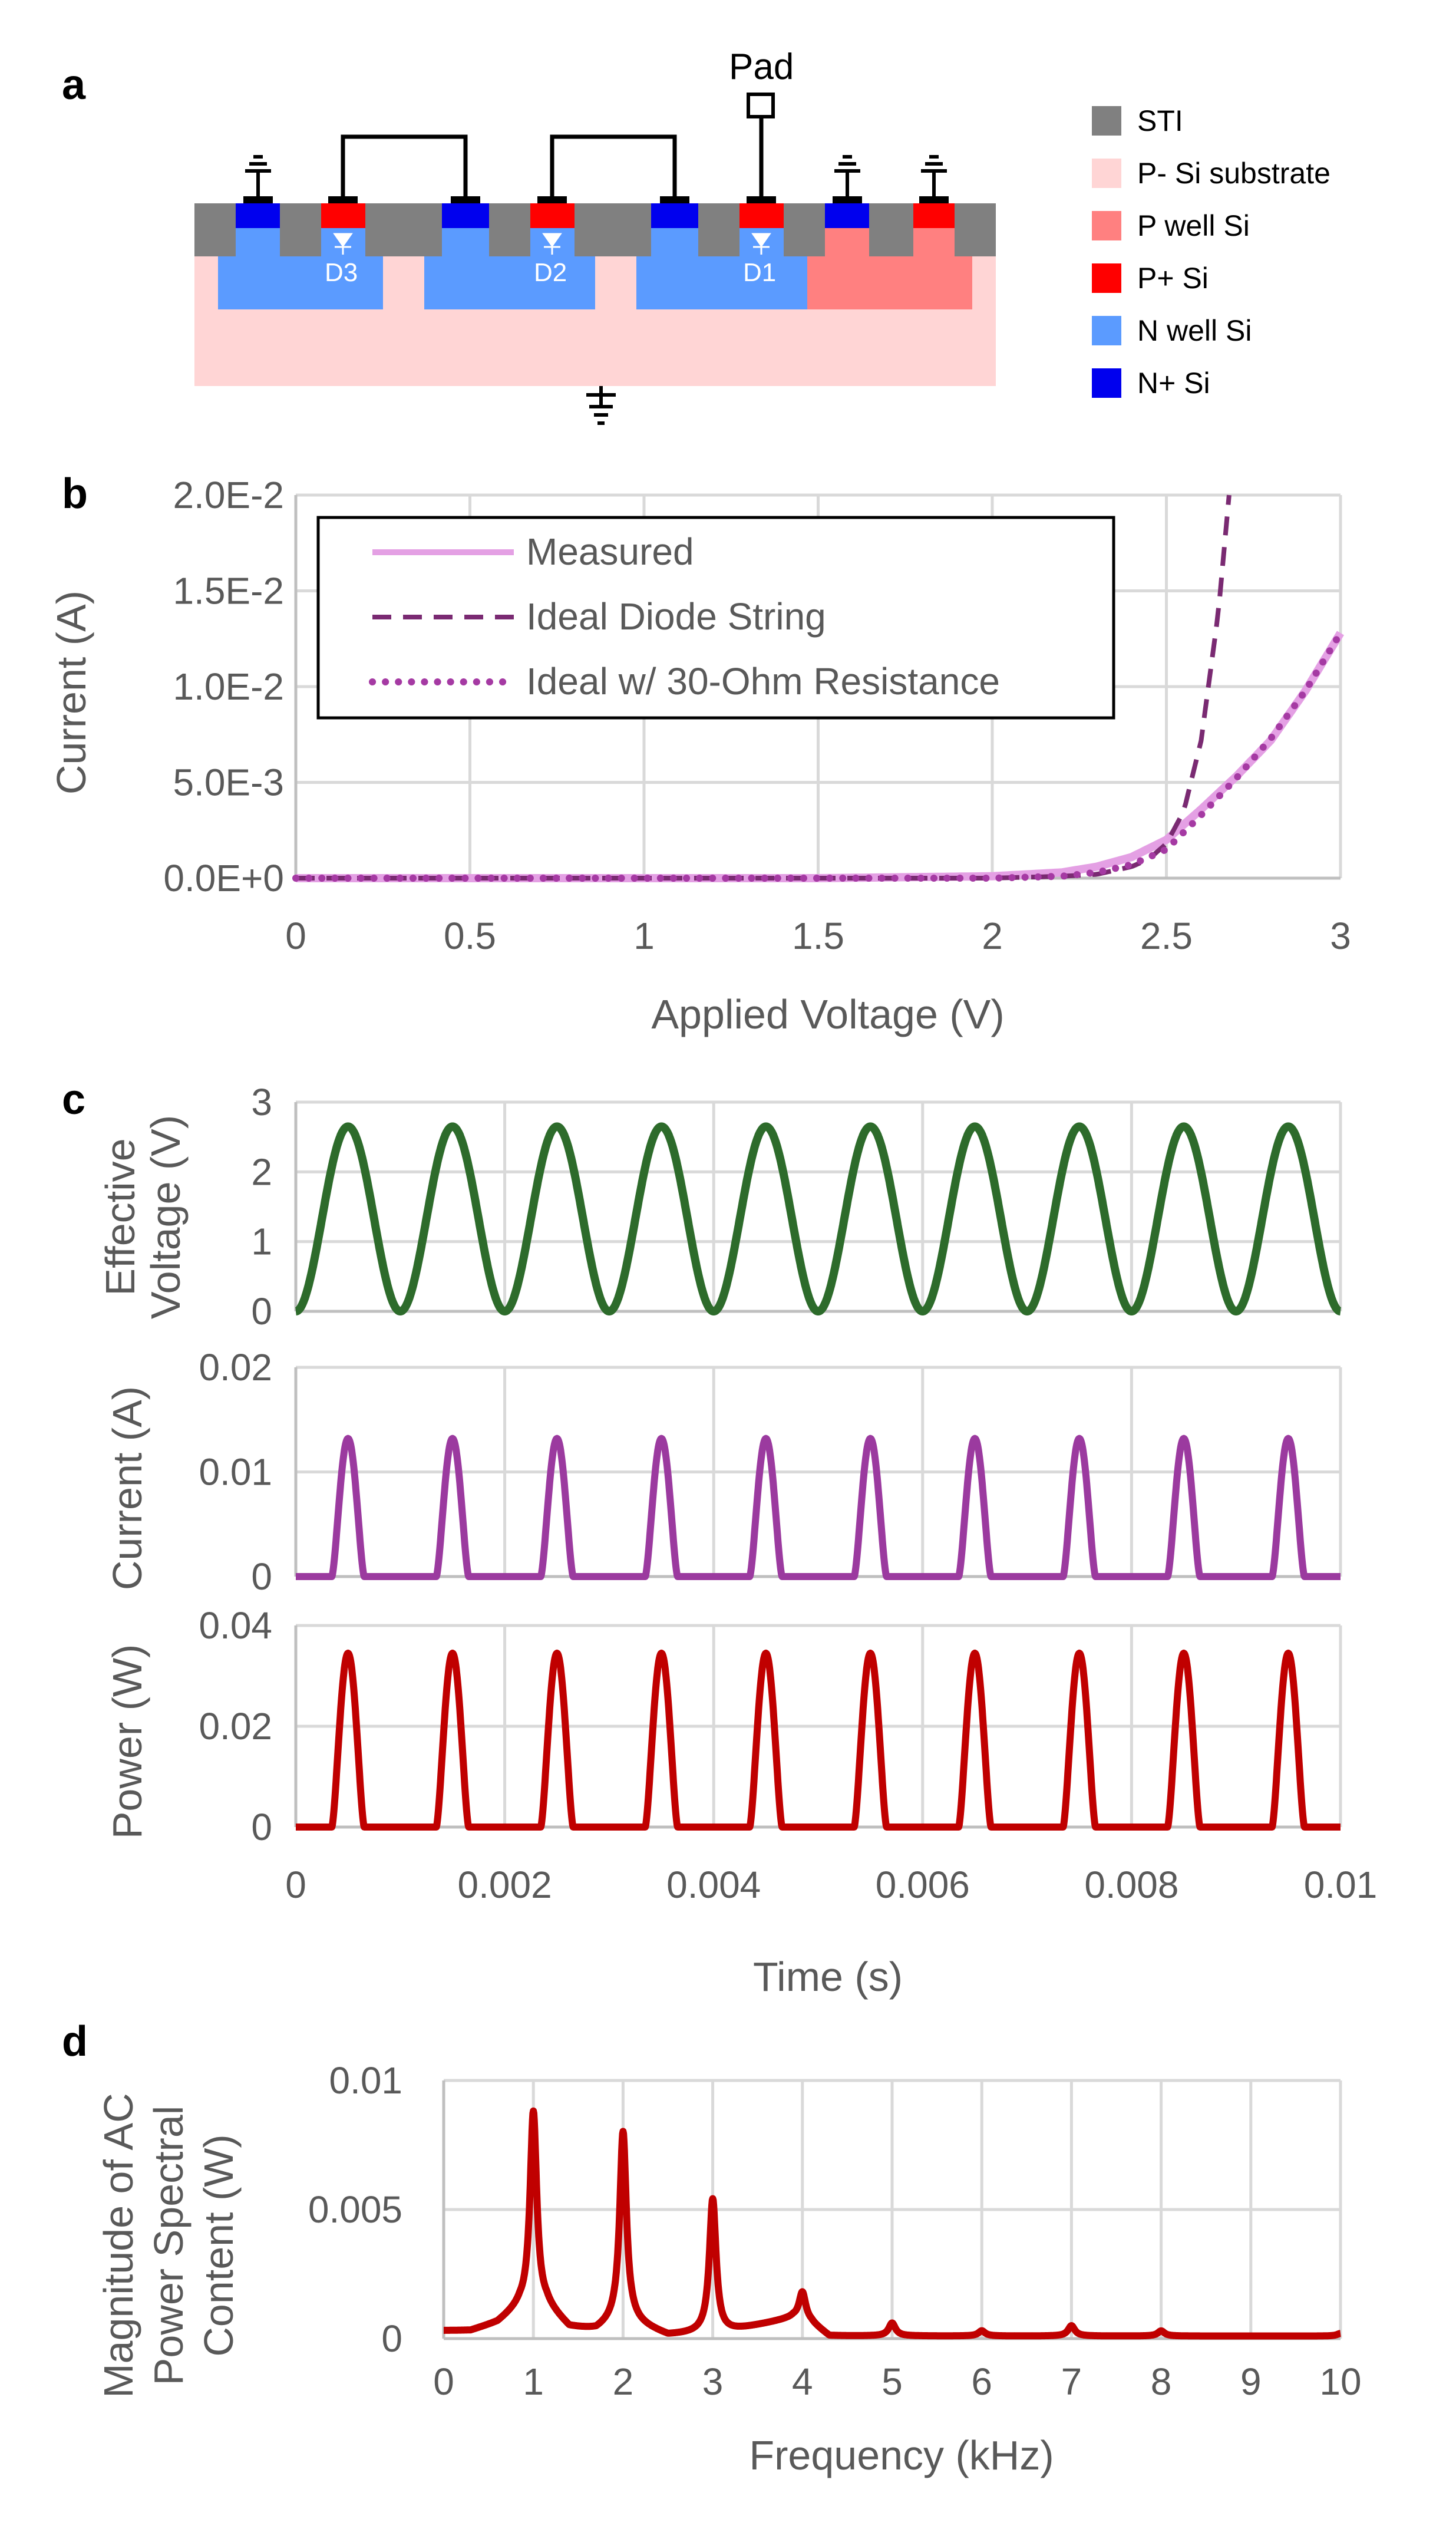 The image size is (1456, 2539). What do you see at coordinates (166, 1217) in the screenshot?
I see `c1-y-axis-label-line2: Voltage (V)` at bounding box center [166, 1217].